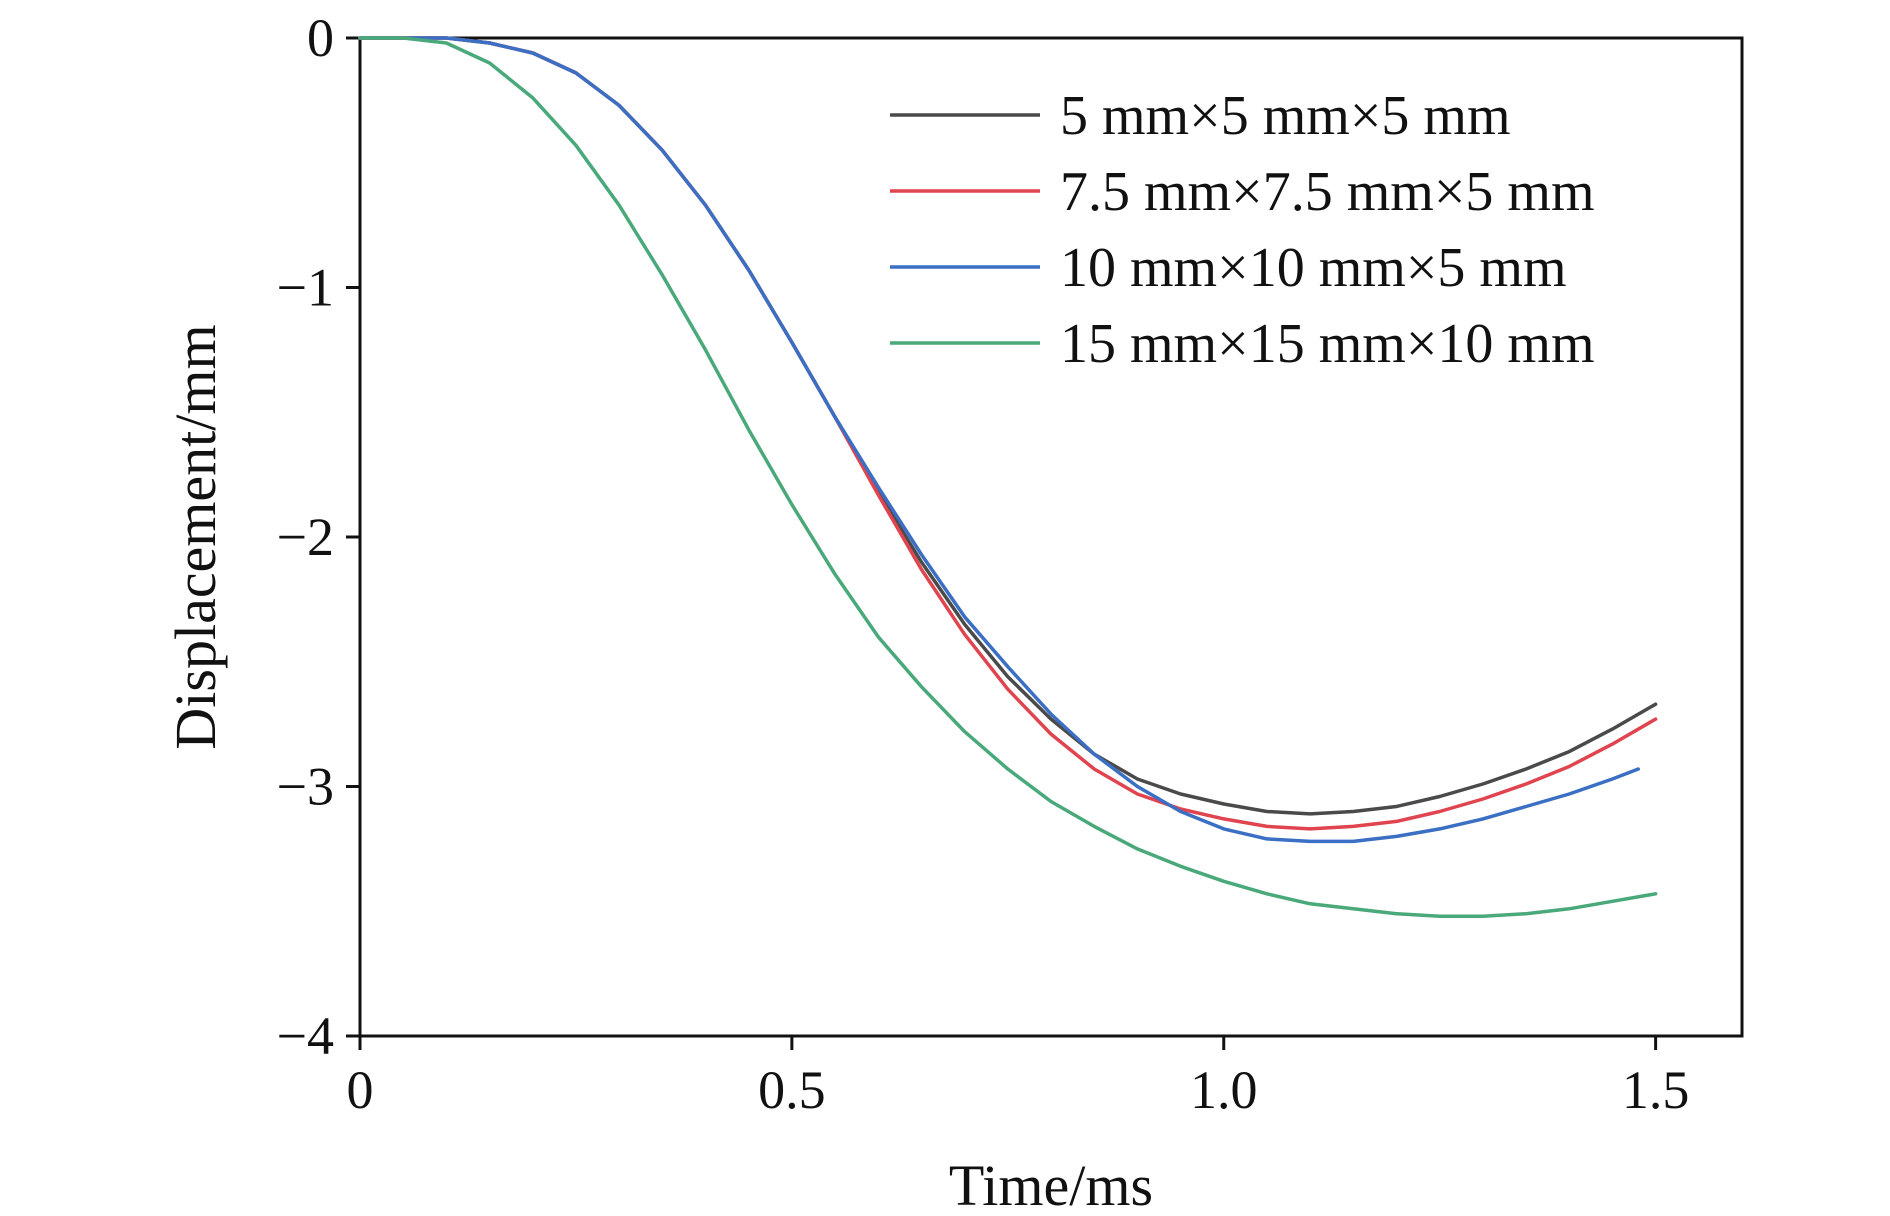 The image size is (1890, 1216). Describe the element at coordinates (195, 536) in the screenshot. I see `y-axis-title: Displacement/mm` at that location.